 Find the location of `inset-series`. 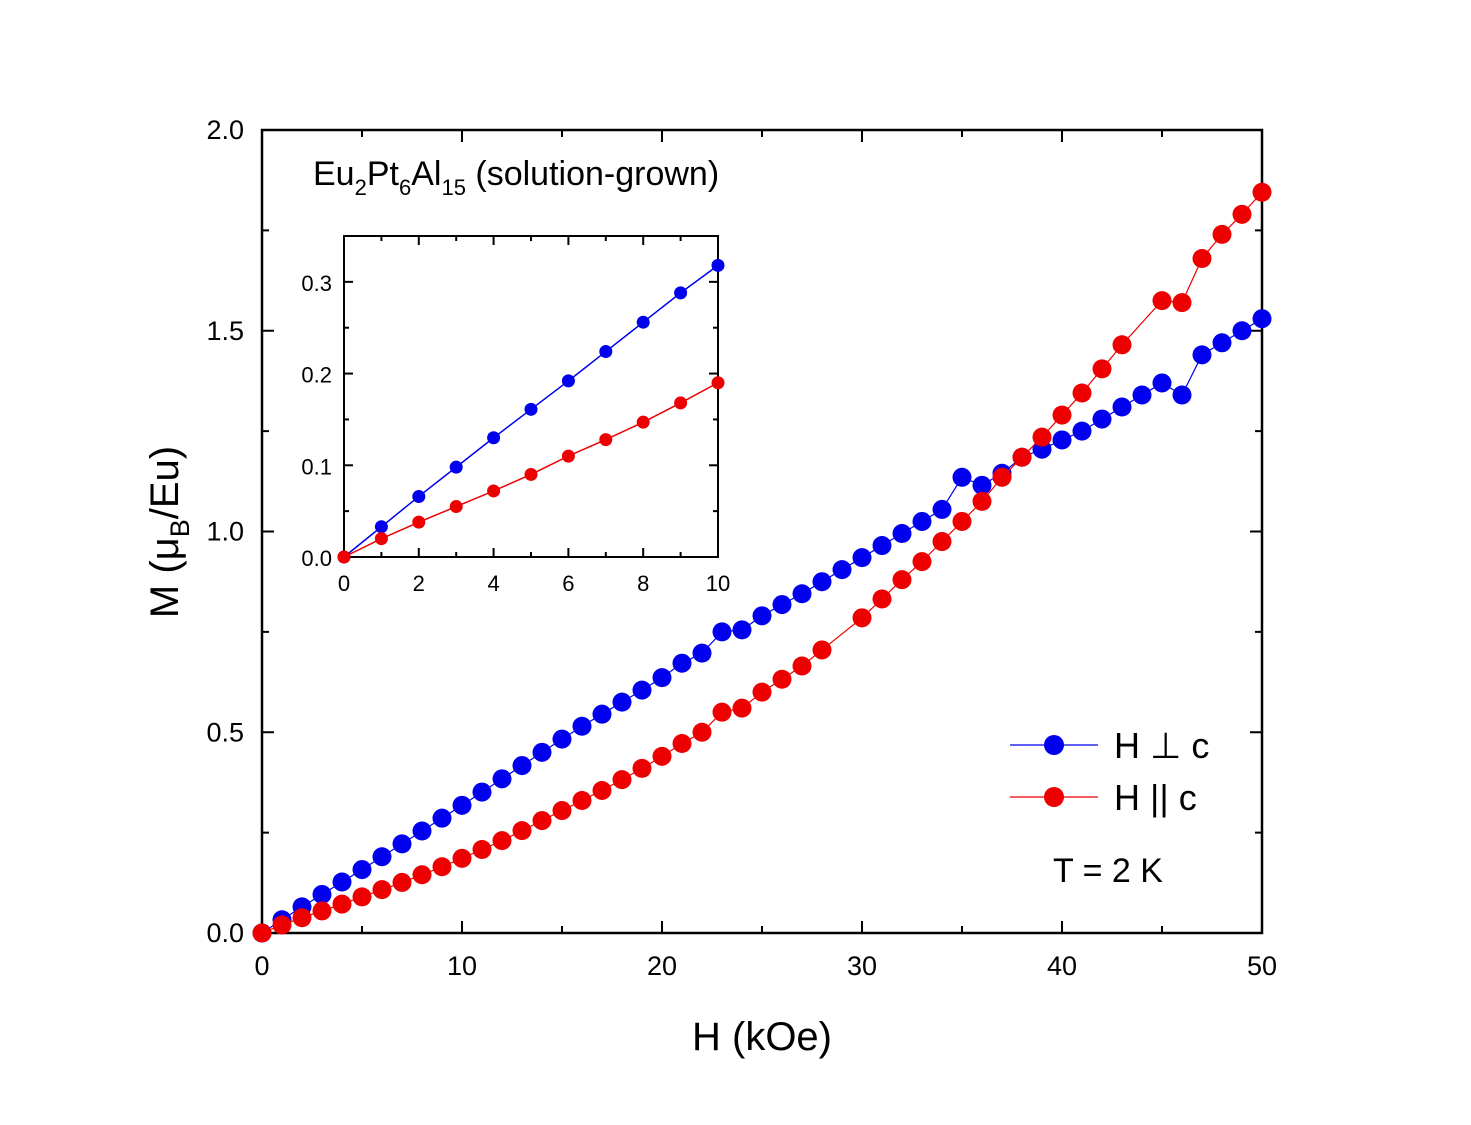

inset-series is located at coordinates (531, 411).